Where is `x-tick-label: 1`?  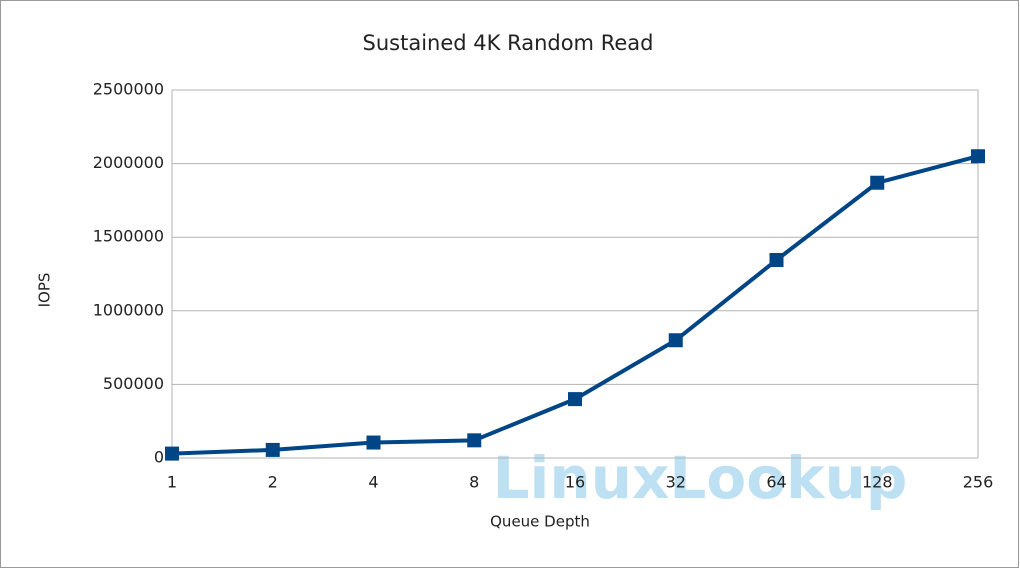
x-tick-label: 1 is located at coordinates (172, 482).